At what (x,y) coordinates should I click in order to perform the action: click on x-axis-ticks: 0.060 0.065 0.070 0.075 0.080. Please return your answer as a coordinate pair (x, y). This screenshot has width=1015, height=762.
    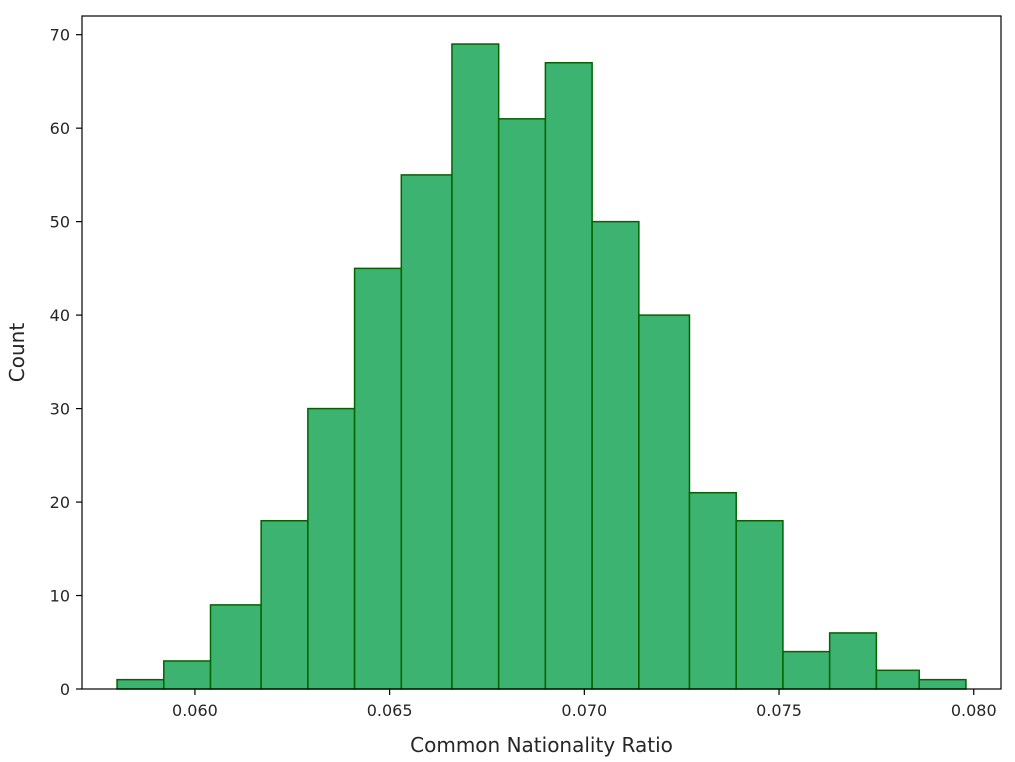
    Looking at the image, I should click on (584, 704).